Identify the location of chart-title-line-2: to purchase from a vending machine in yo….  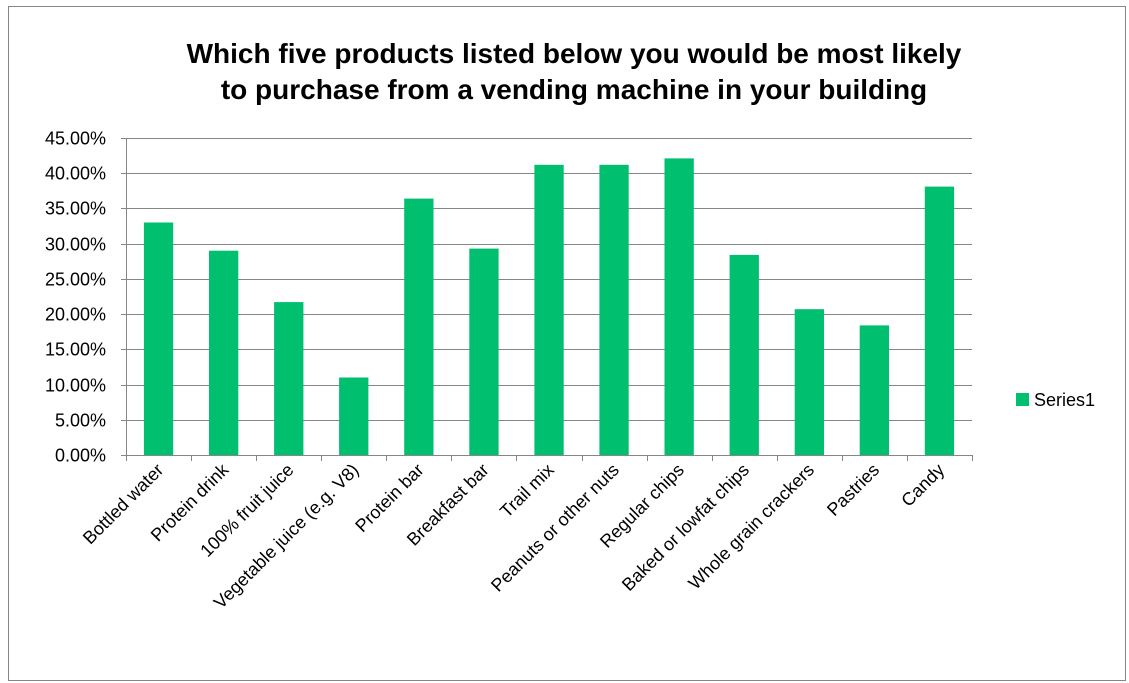
(574, 89).